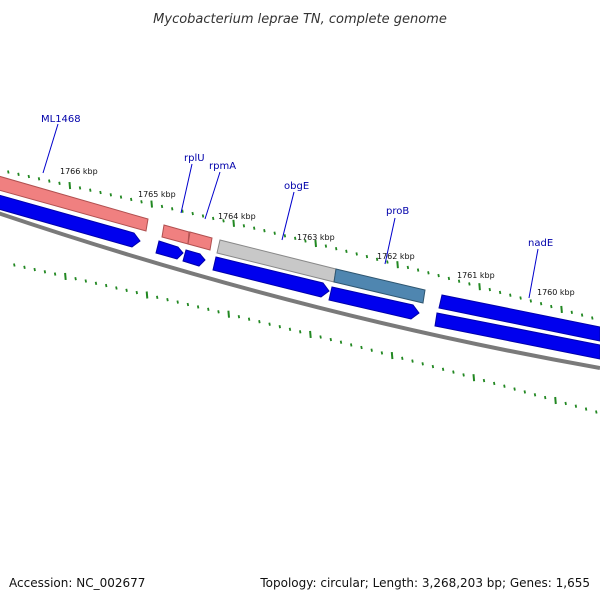  I want to click on scale-label: 1765 kbp, so click(157, 194).